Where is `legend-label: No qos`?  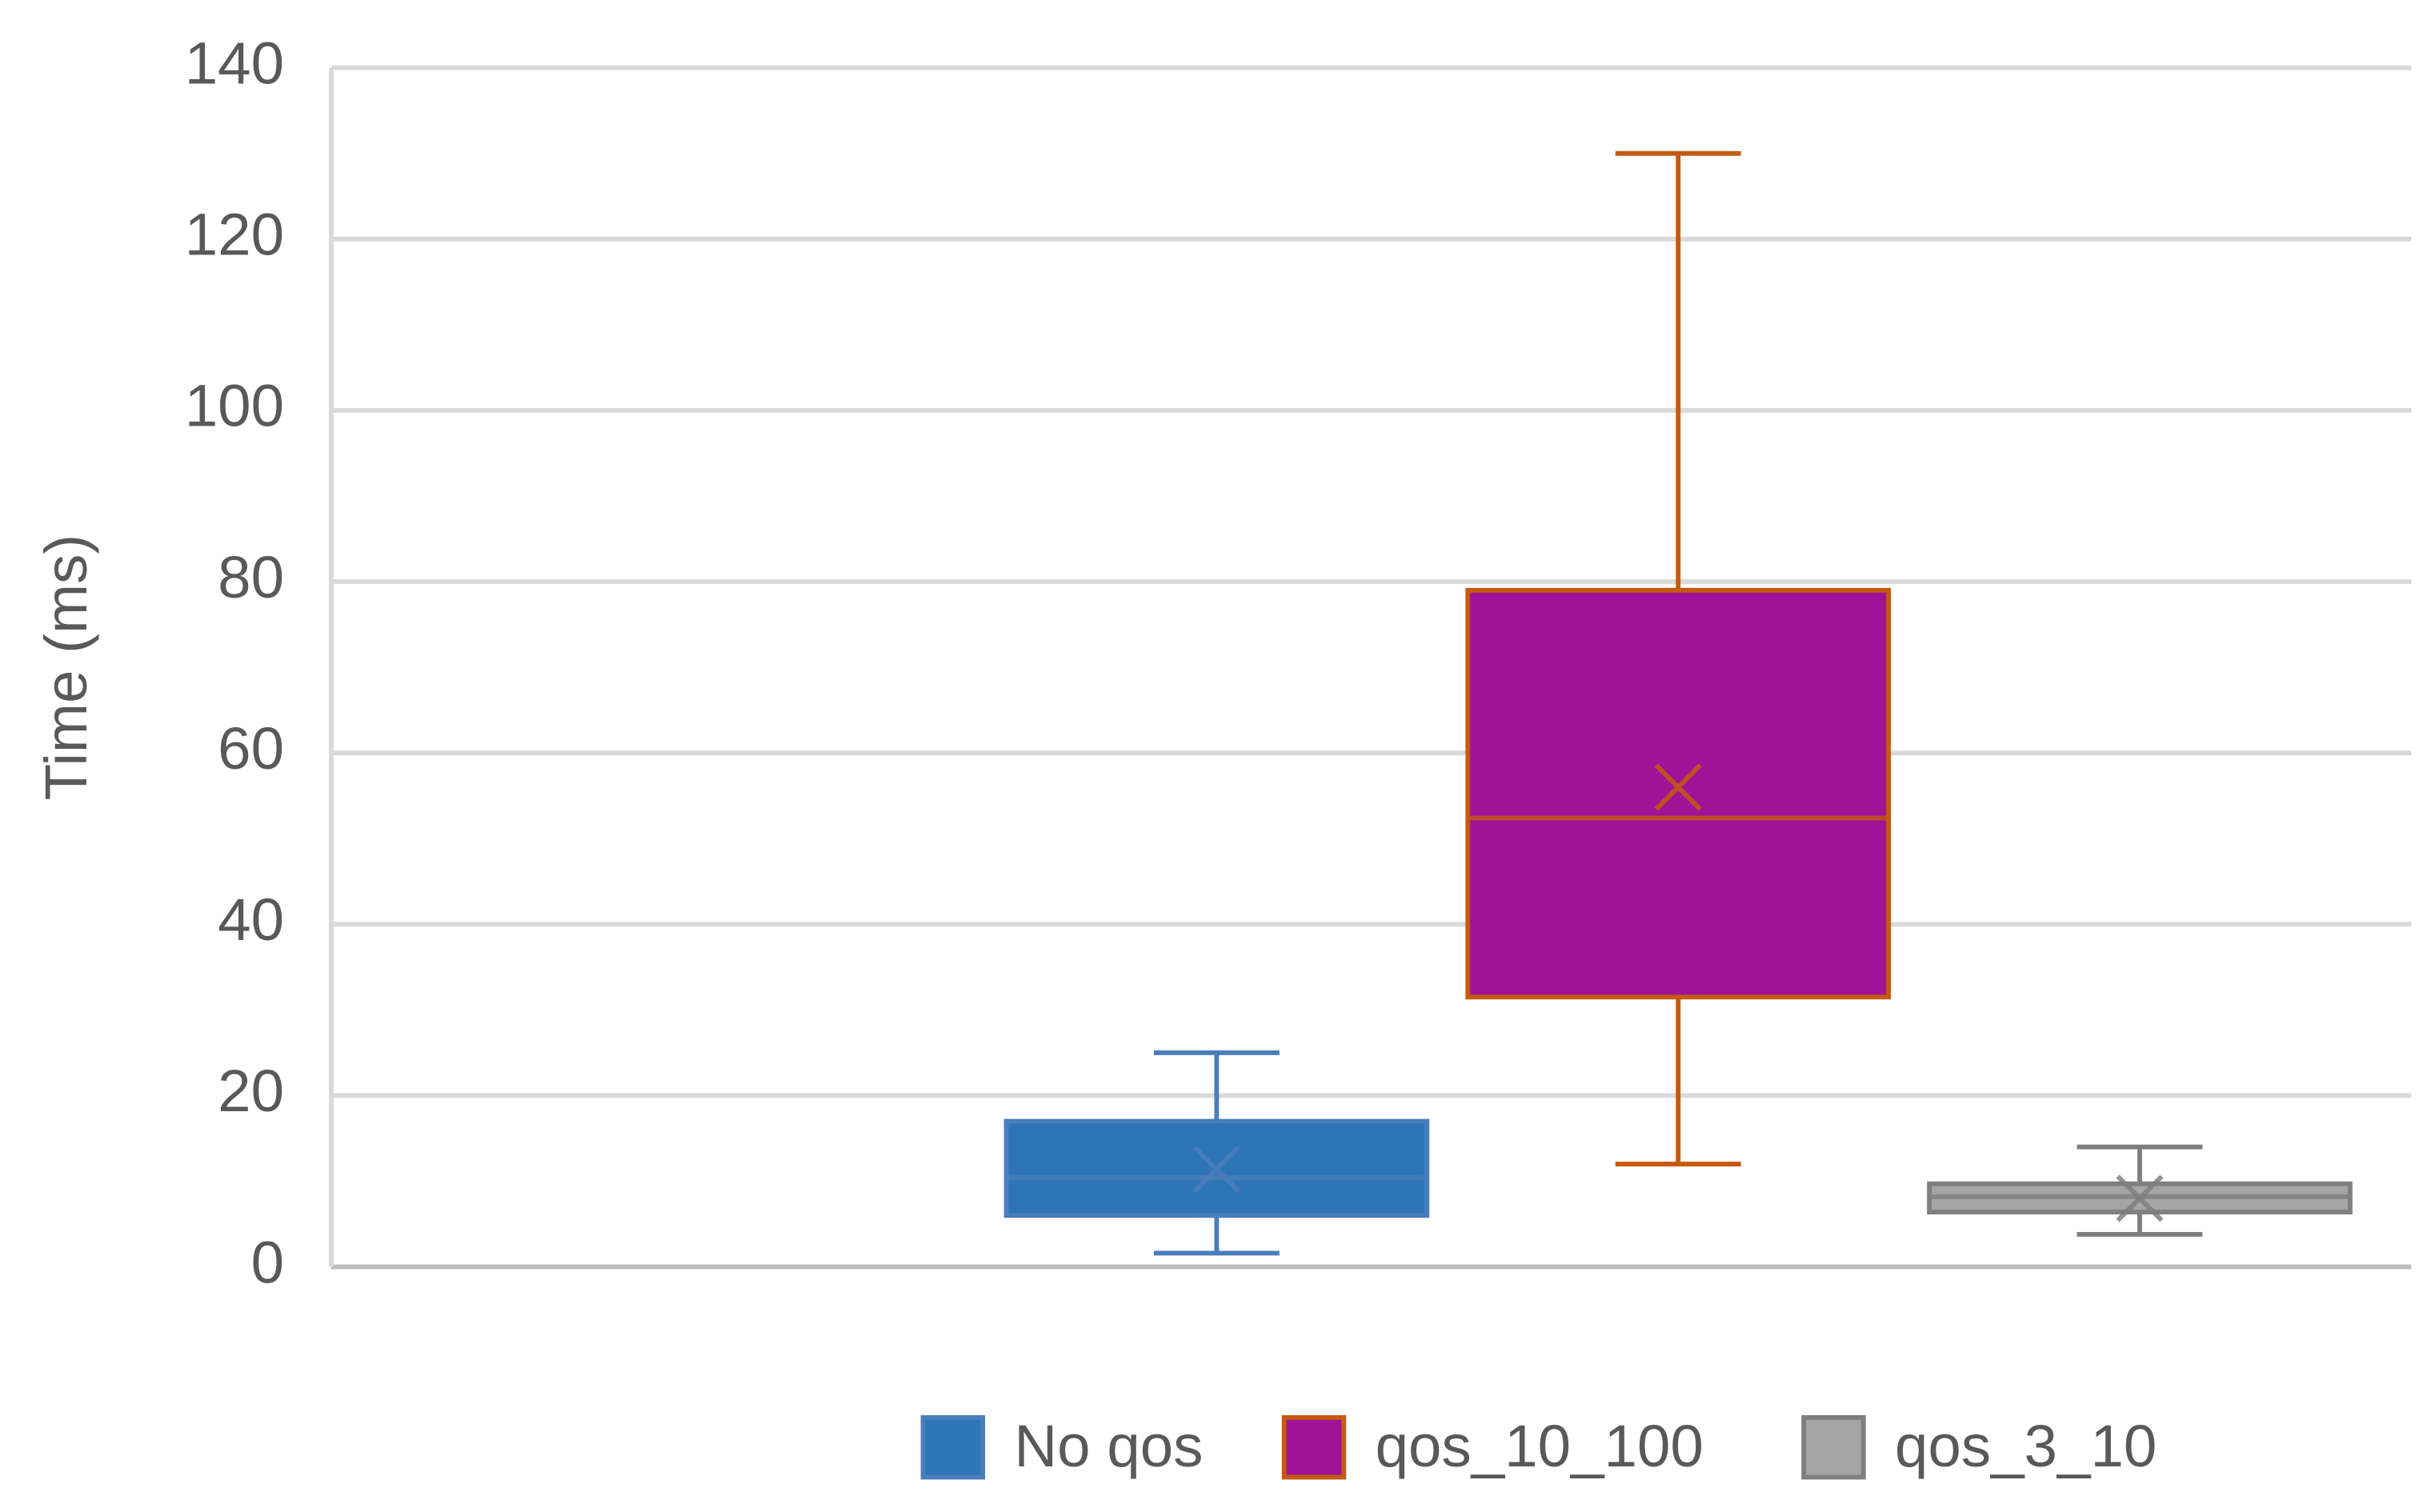 legend-label: No qos is located at coordinates (1108, 1446).